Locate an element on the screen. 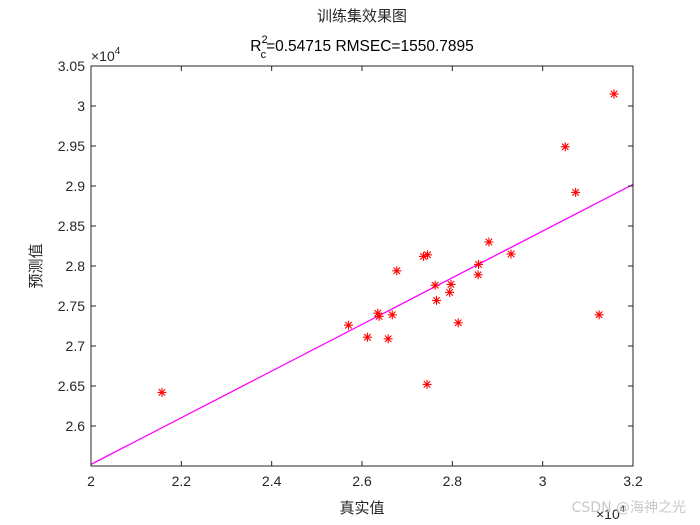 The image size is (700, 525). y-tick-label: 2.85 is located at coordinates (71, 226).